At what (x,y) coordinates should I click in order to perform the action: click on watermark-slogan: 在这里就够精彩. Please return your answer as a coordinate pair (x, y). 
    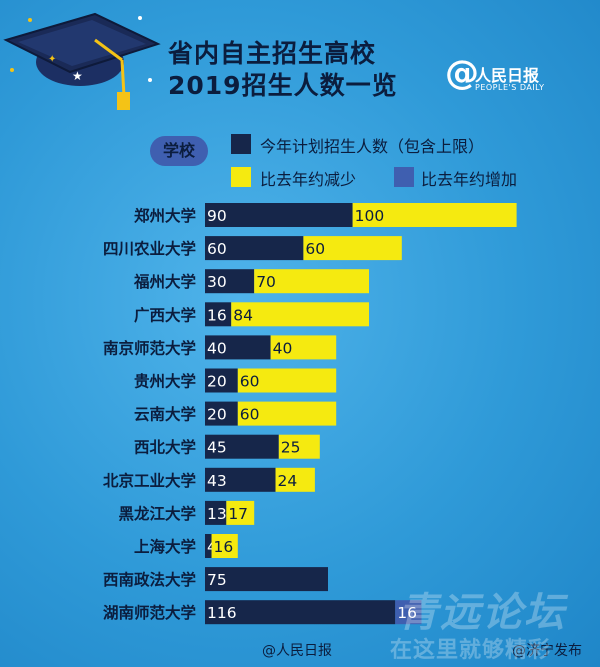
    Looking at the image, I should click on (471, 650).